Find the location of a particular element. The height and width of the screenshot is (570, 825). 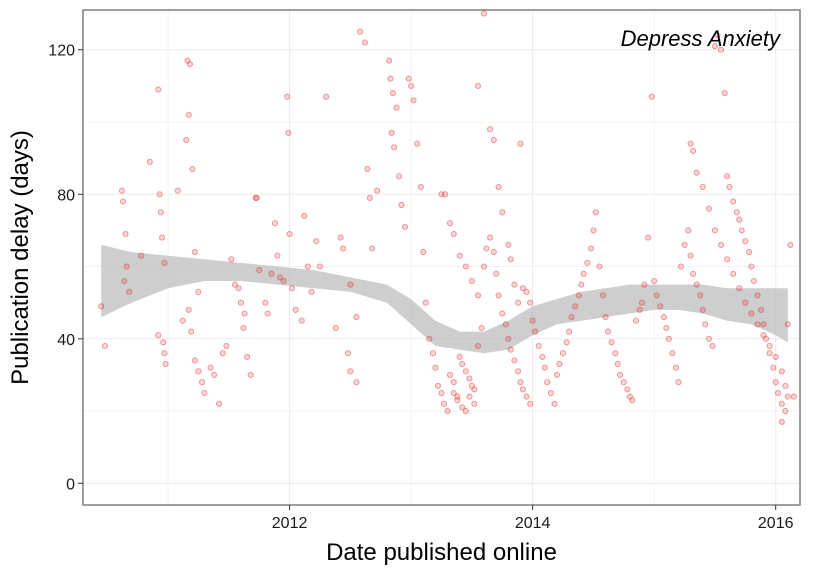

y-axis-title: Publication delay (days) is located at coordinates (20, 257).